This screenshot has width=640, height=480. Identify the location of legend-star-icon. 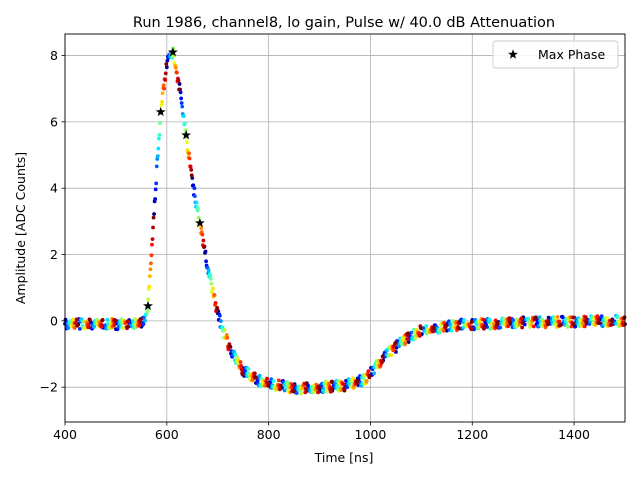
(513, 54).